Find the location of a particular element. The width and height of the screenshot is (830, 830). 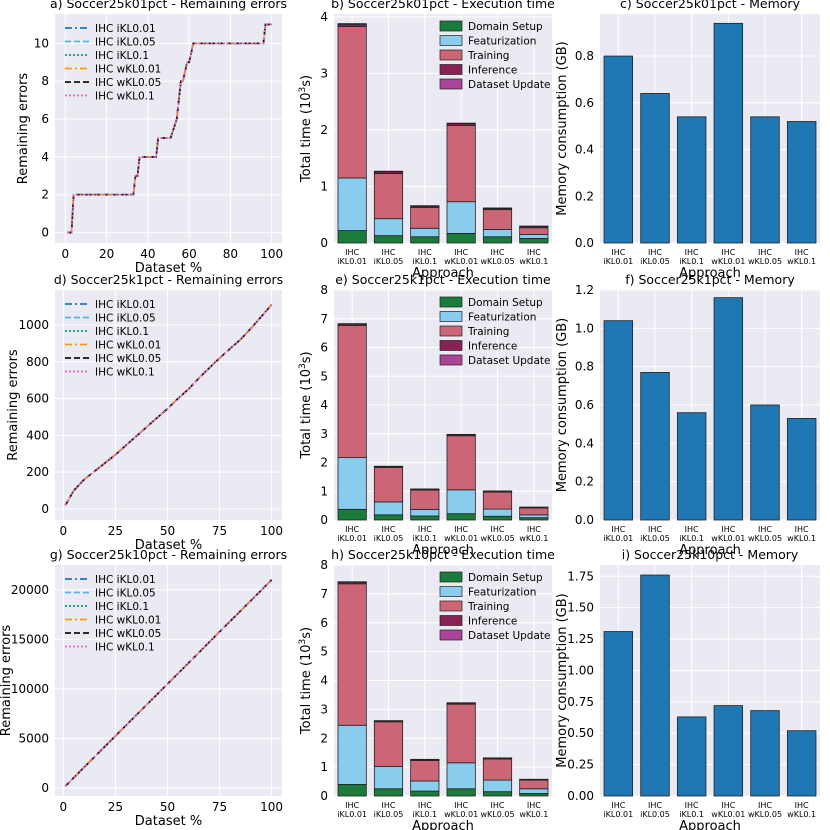

panel-c-x-tick-label: iKL0.05 is located at coordinates (655, 261).